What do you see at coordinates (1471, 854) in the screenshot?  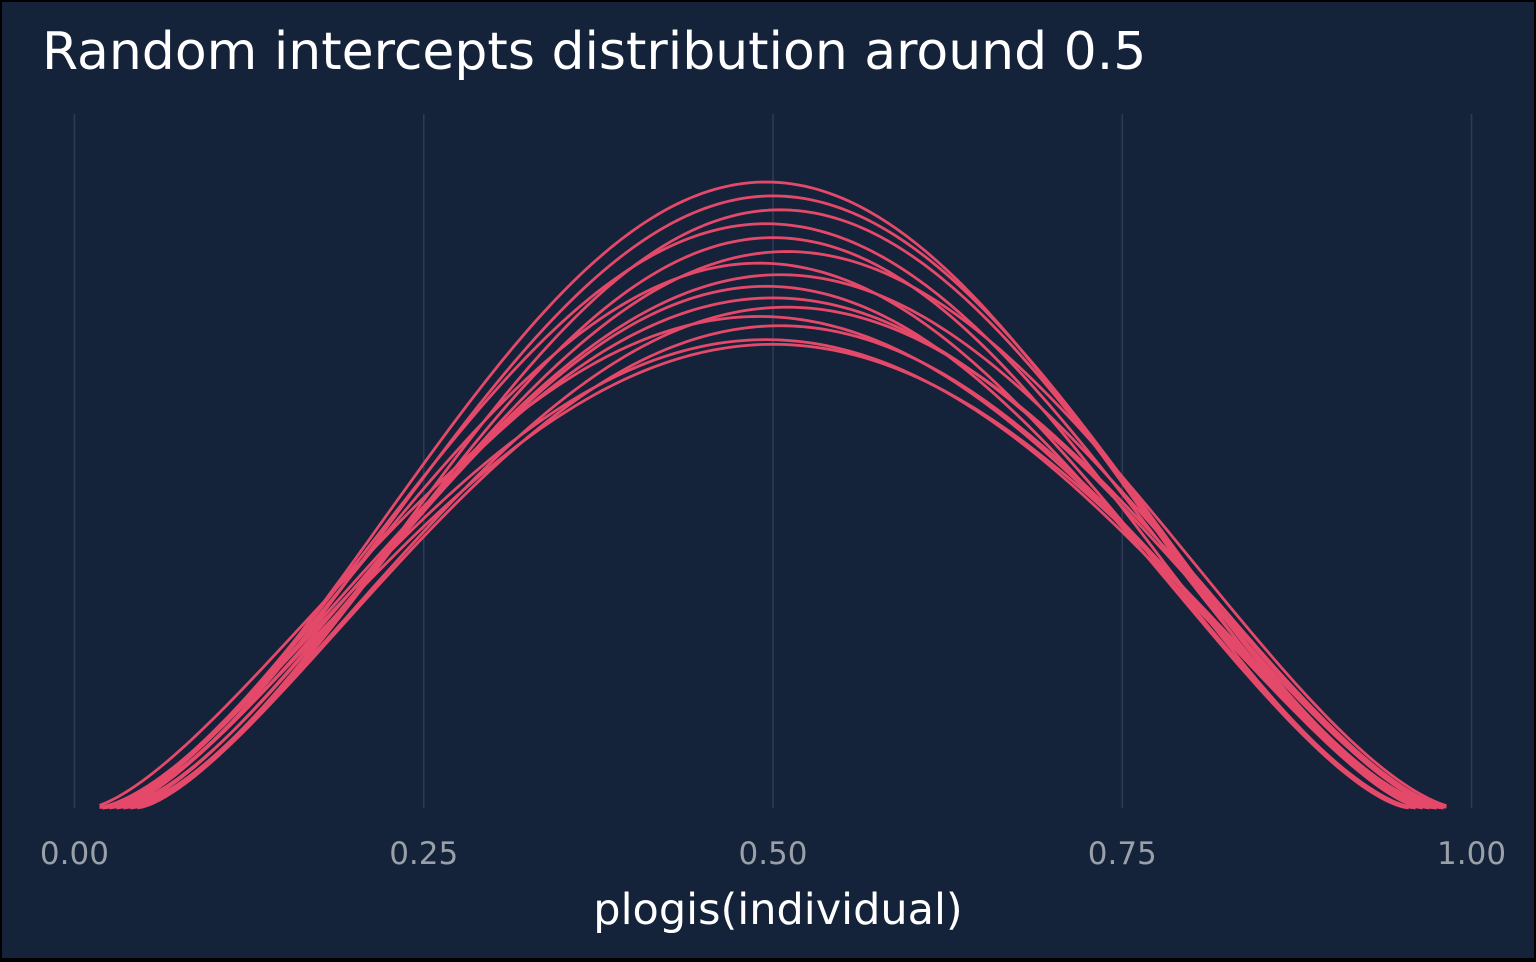 I see `x-tick-label-4: 1.00` at bounding box center [1471, 854].